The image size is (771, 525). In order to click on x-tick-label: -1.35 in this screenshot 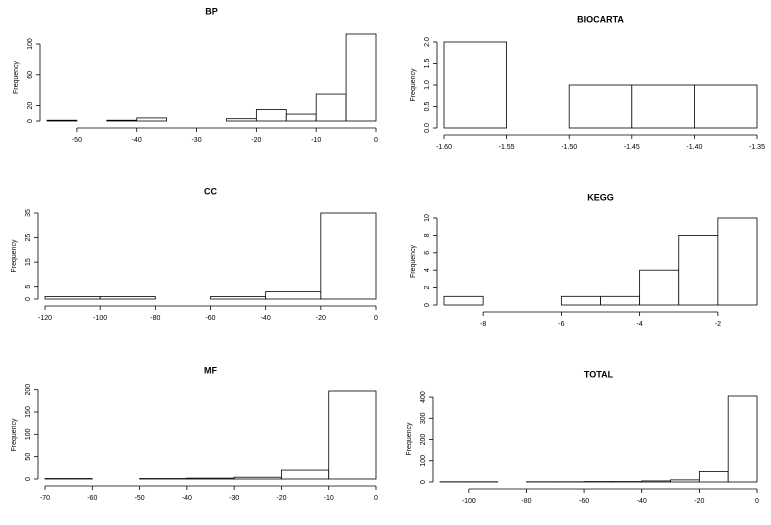, I will do `click(757, 147)`.